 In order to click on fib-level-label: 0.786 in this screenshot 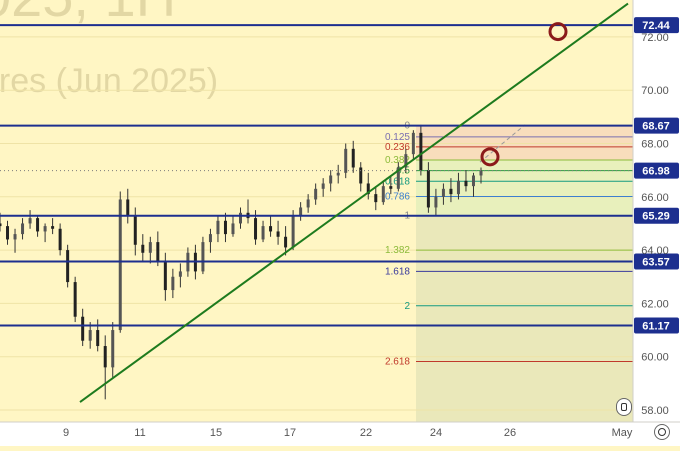, I will do `click(397, 196)`.